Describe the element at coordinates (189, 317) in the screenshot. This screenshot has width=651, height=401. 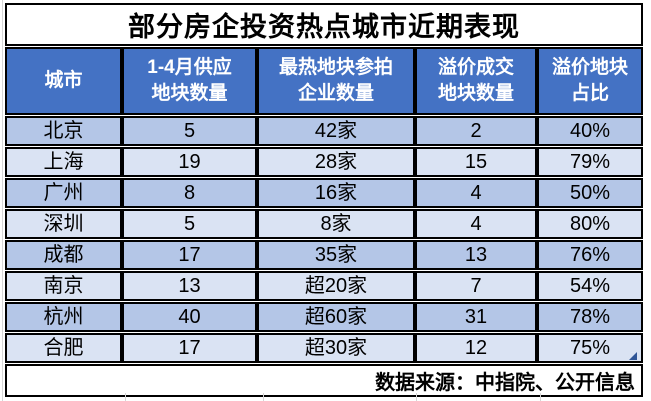
I see `cell-supply: 40` at that location.